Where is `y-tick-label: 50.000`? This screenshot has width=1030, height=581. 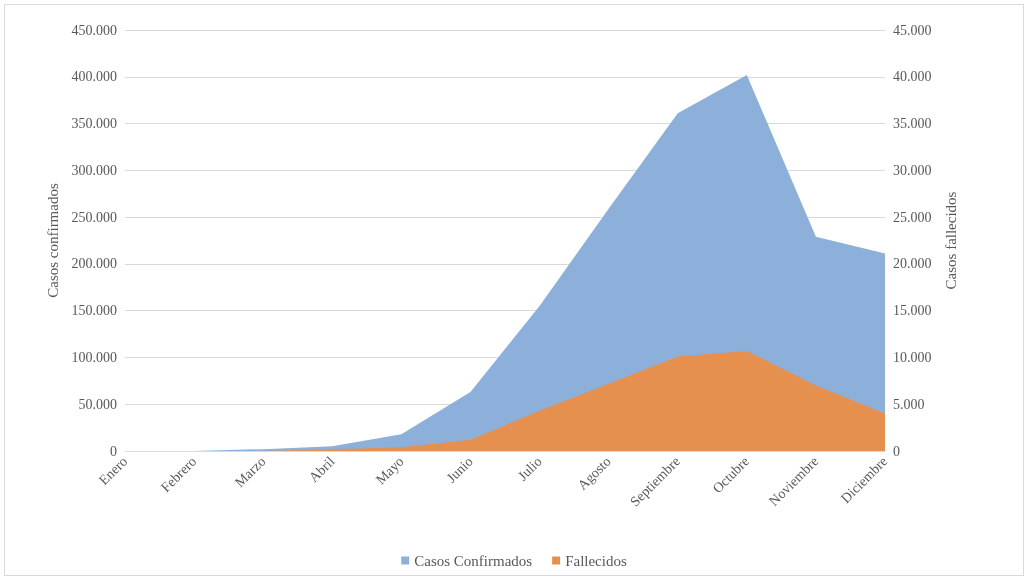
y-tick-label: 50.000 is located at coordinates (97, 404).